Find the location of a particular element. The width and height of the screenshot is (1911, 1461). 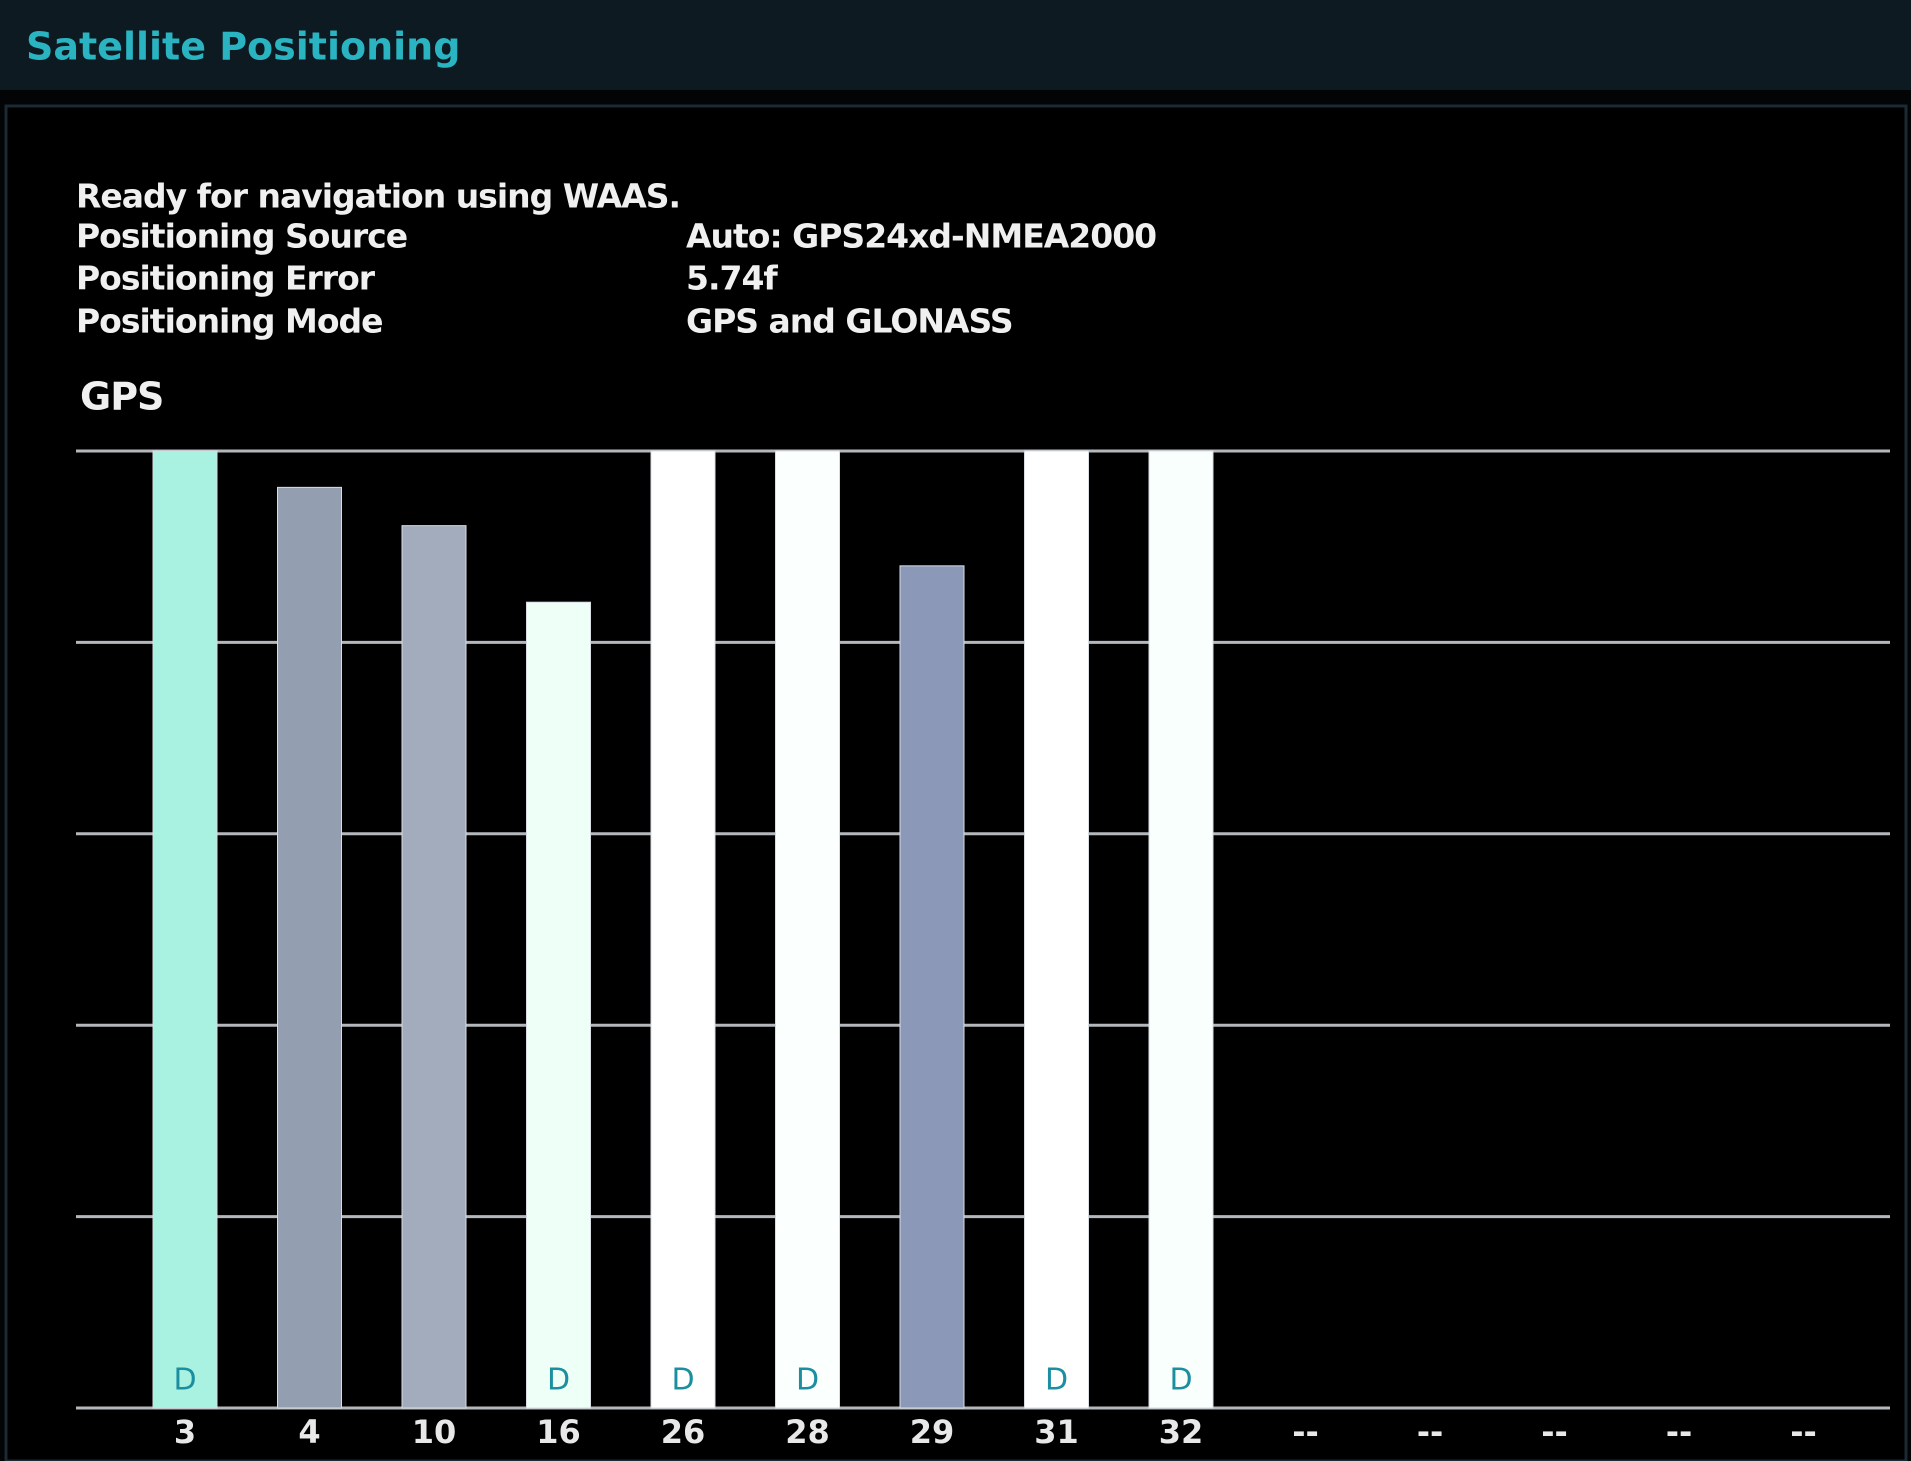

chart-title: GPS is located at coordinates (121, 397).